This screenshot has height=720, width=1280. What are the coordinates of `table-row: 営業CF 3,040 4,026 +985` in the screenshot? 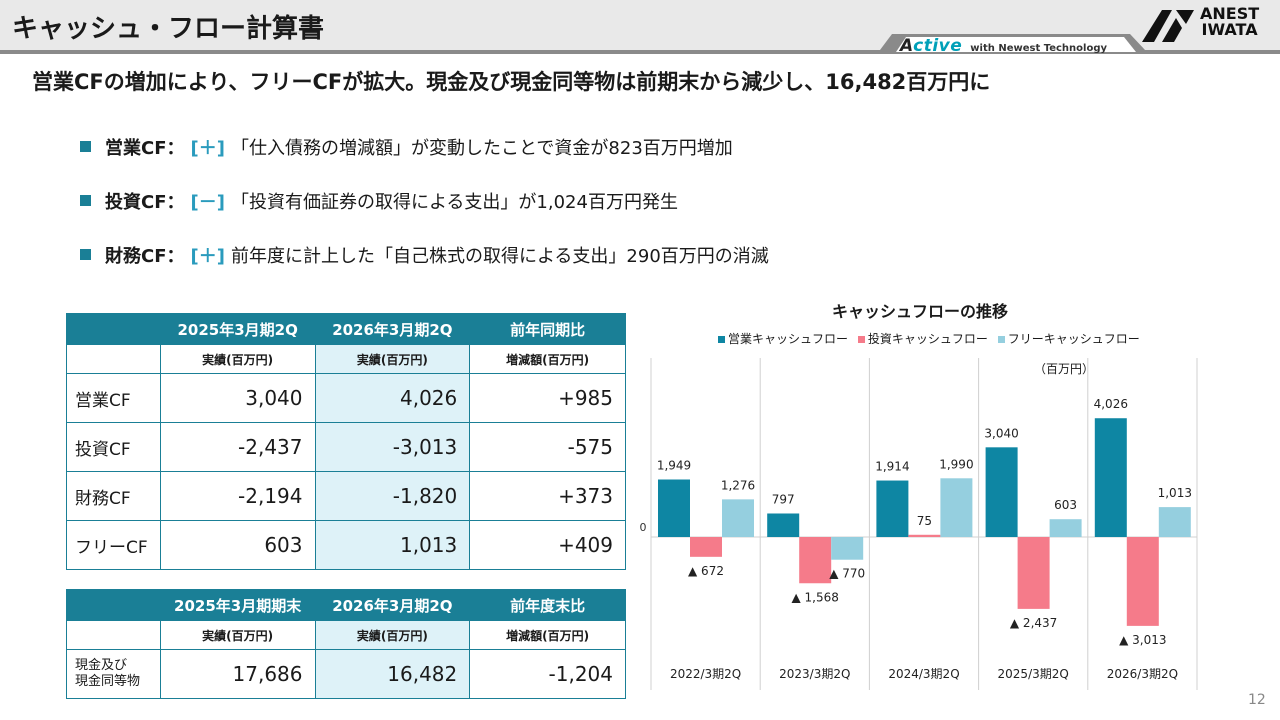 It's located at (346, 398).